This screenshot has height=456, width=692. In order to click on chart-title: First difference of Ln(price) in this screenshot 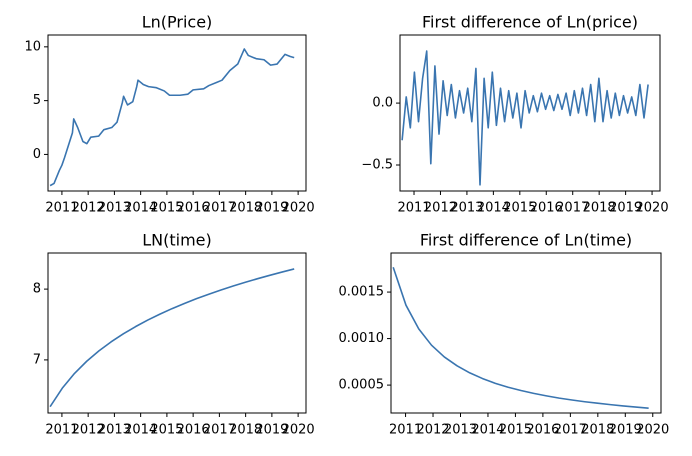, I will do `click(530, 22)`.